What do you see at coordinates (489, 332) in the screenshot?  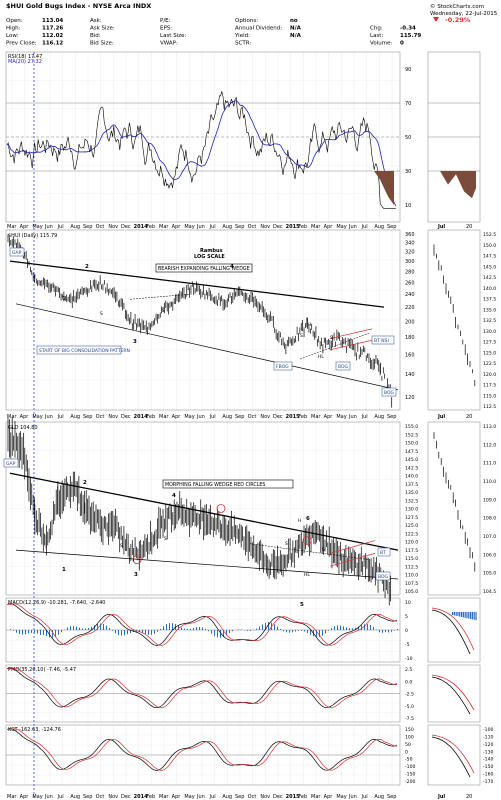 I see `hui-right-tick: 130.0` at bounding box center [489, 332].